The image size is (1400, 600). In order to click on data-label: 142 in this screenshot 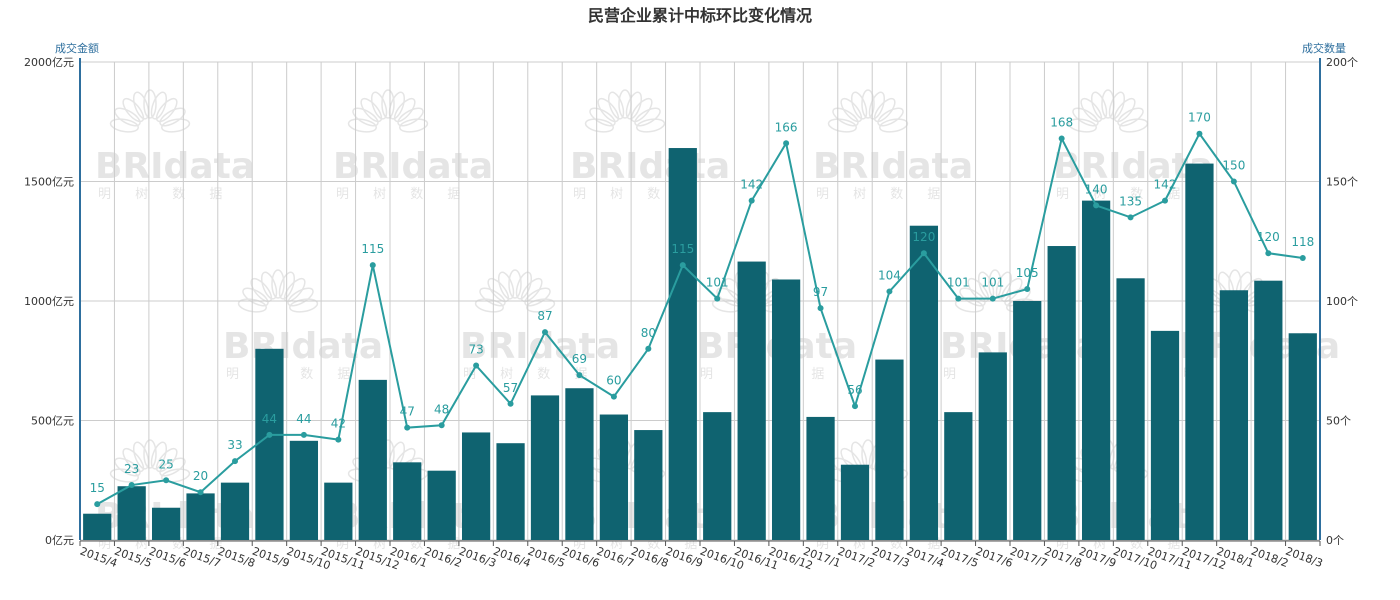, I will do `click(751, 185)`.